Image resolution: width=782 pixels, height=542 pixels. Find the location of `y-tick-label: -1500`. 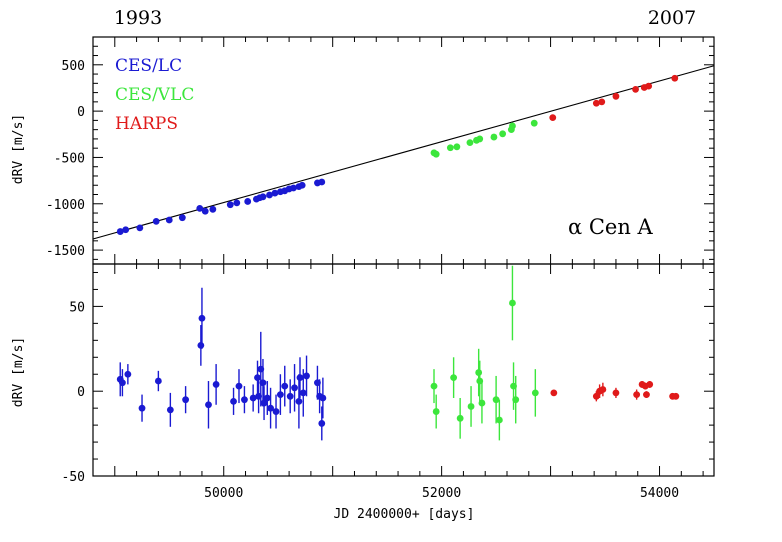

y-tick-label: -1500 is located at coordinates (65, 251).